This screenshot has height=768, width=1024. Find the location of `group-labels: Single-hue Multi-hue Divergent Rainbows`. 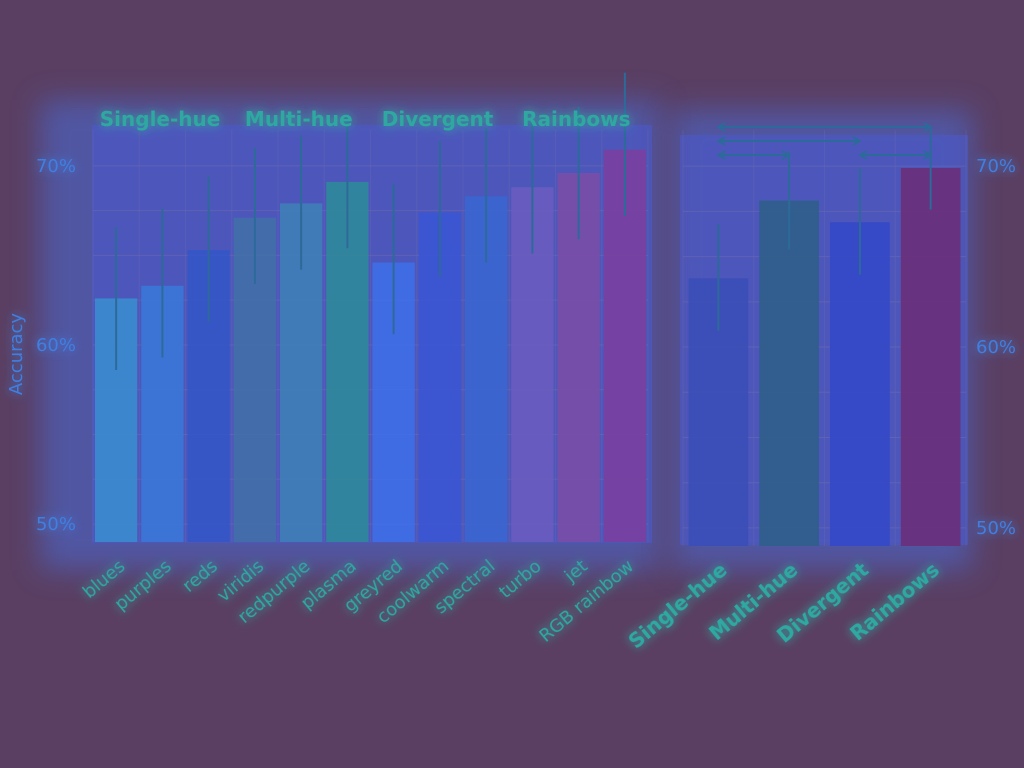

group-labels: Single-hue Multi-hue Divergent Rainbows is located at coordinates (365, 119).